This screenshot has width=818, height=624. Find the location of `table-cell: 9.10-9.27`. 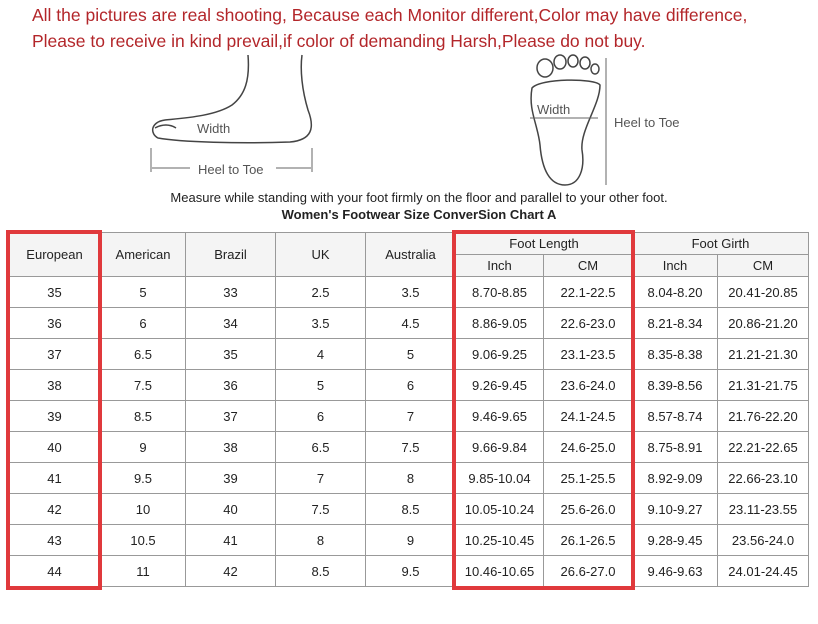

table-cell: 9.10-9.27 is located at coordinates (675, 509).